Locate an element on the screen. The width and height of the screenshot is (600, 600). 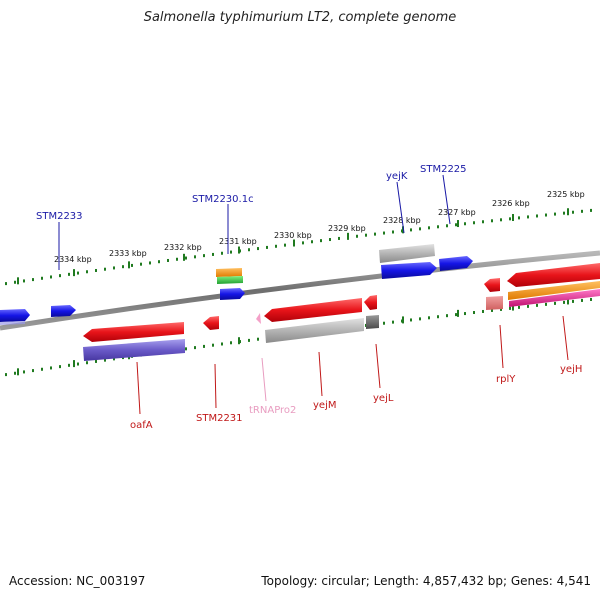
gene-label: STM2230.1c is located at coordinates (223, 199).